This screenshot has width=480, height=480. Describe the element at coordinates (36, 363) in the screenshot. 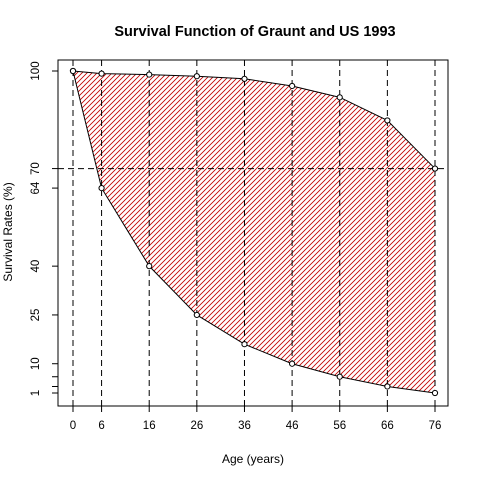

I see `y-tick-label: 10` at that location.